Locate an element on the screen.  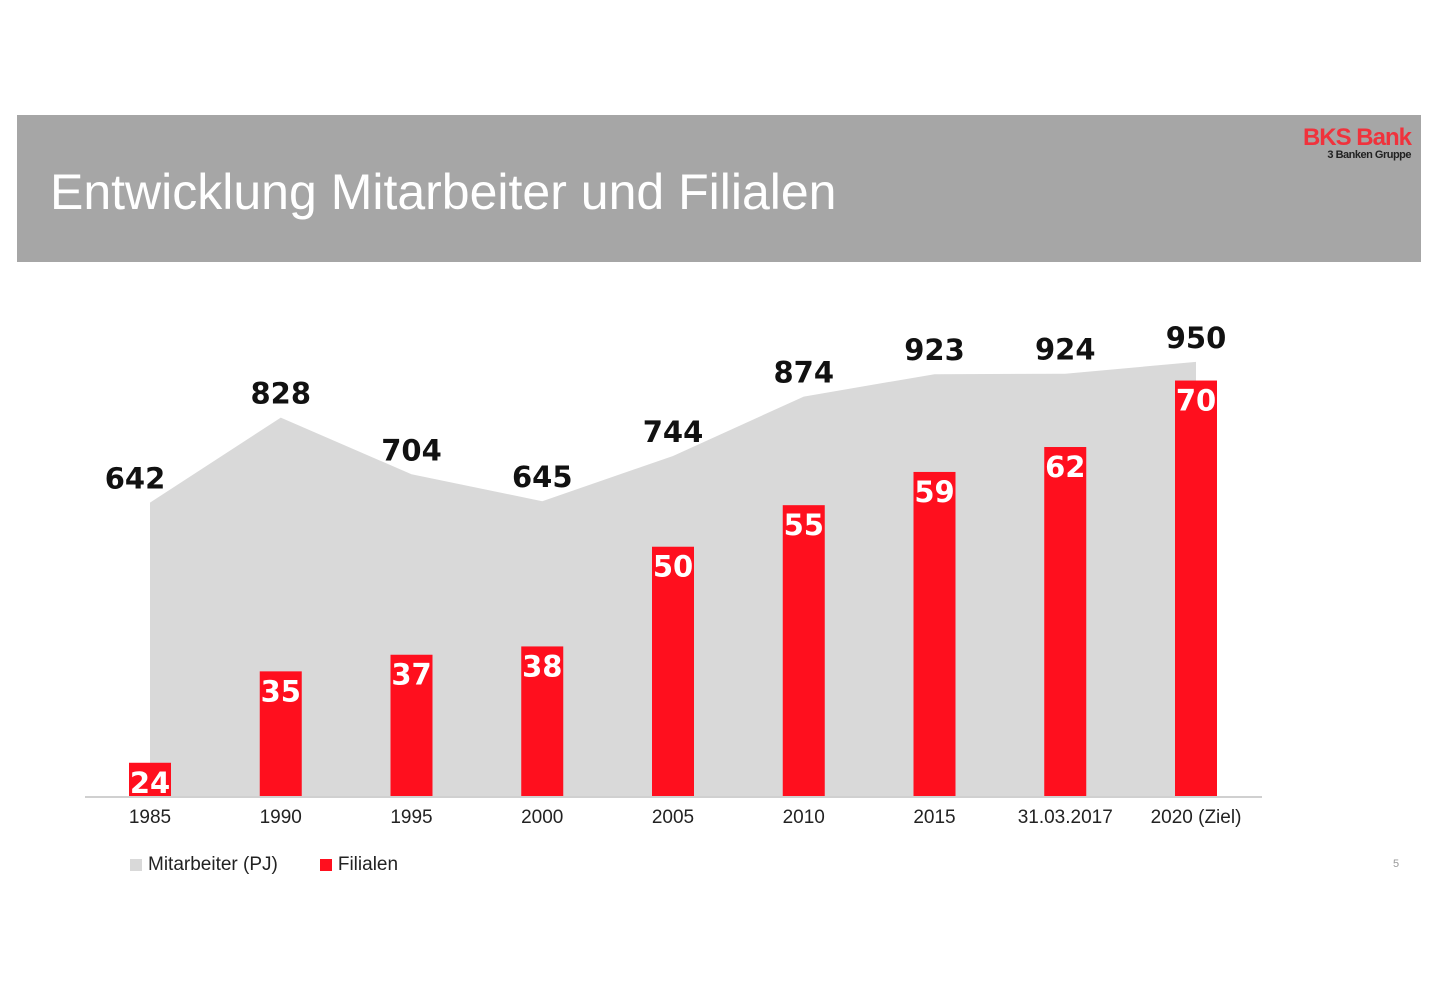
legend-item-filialen: Filialen is located at coordinates (359, 865).